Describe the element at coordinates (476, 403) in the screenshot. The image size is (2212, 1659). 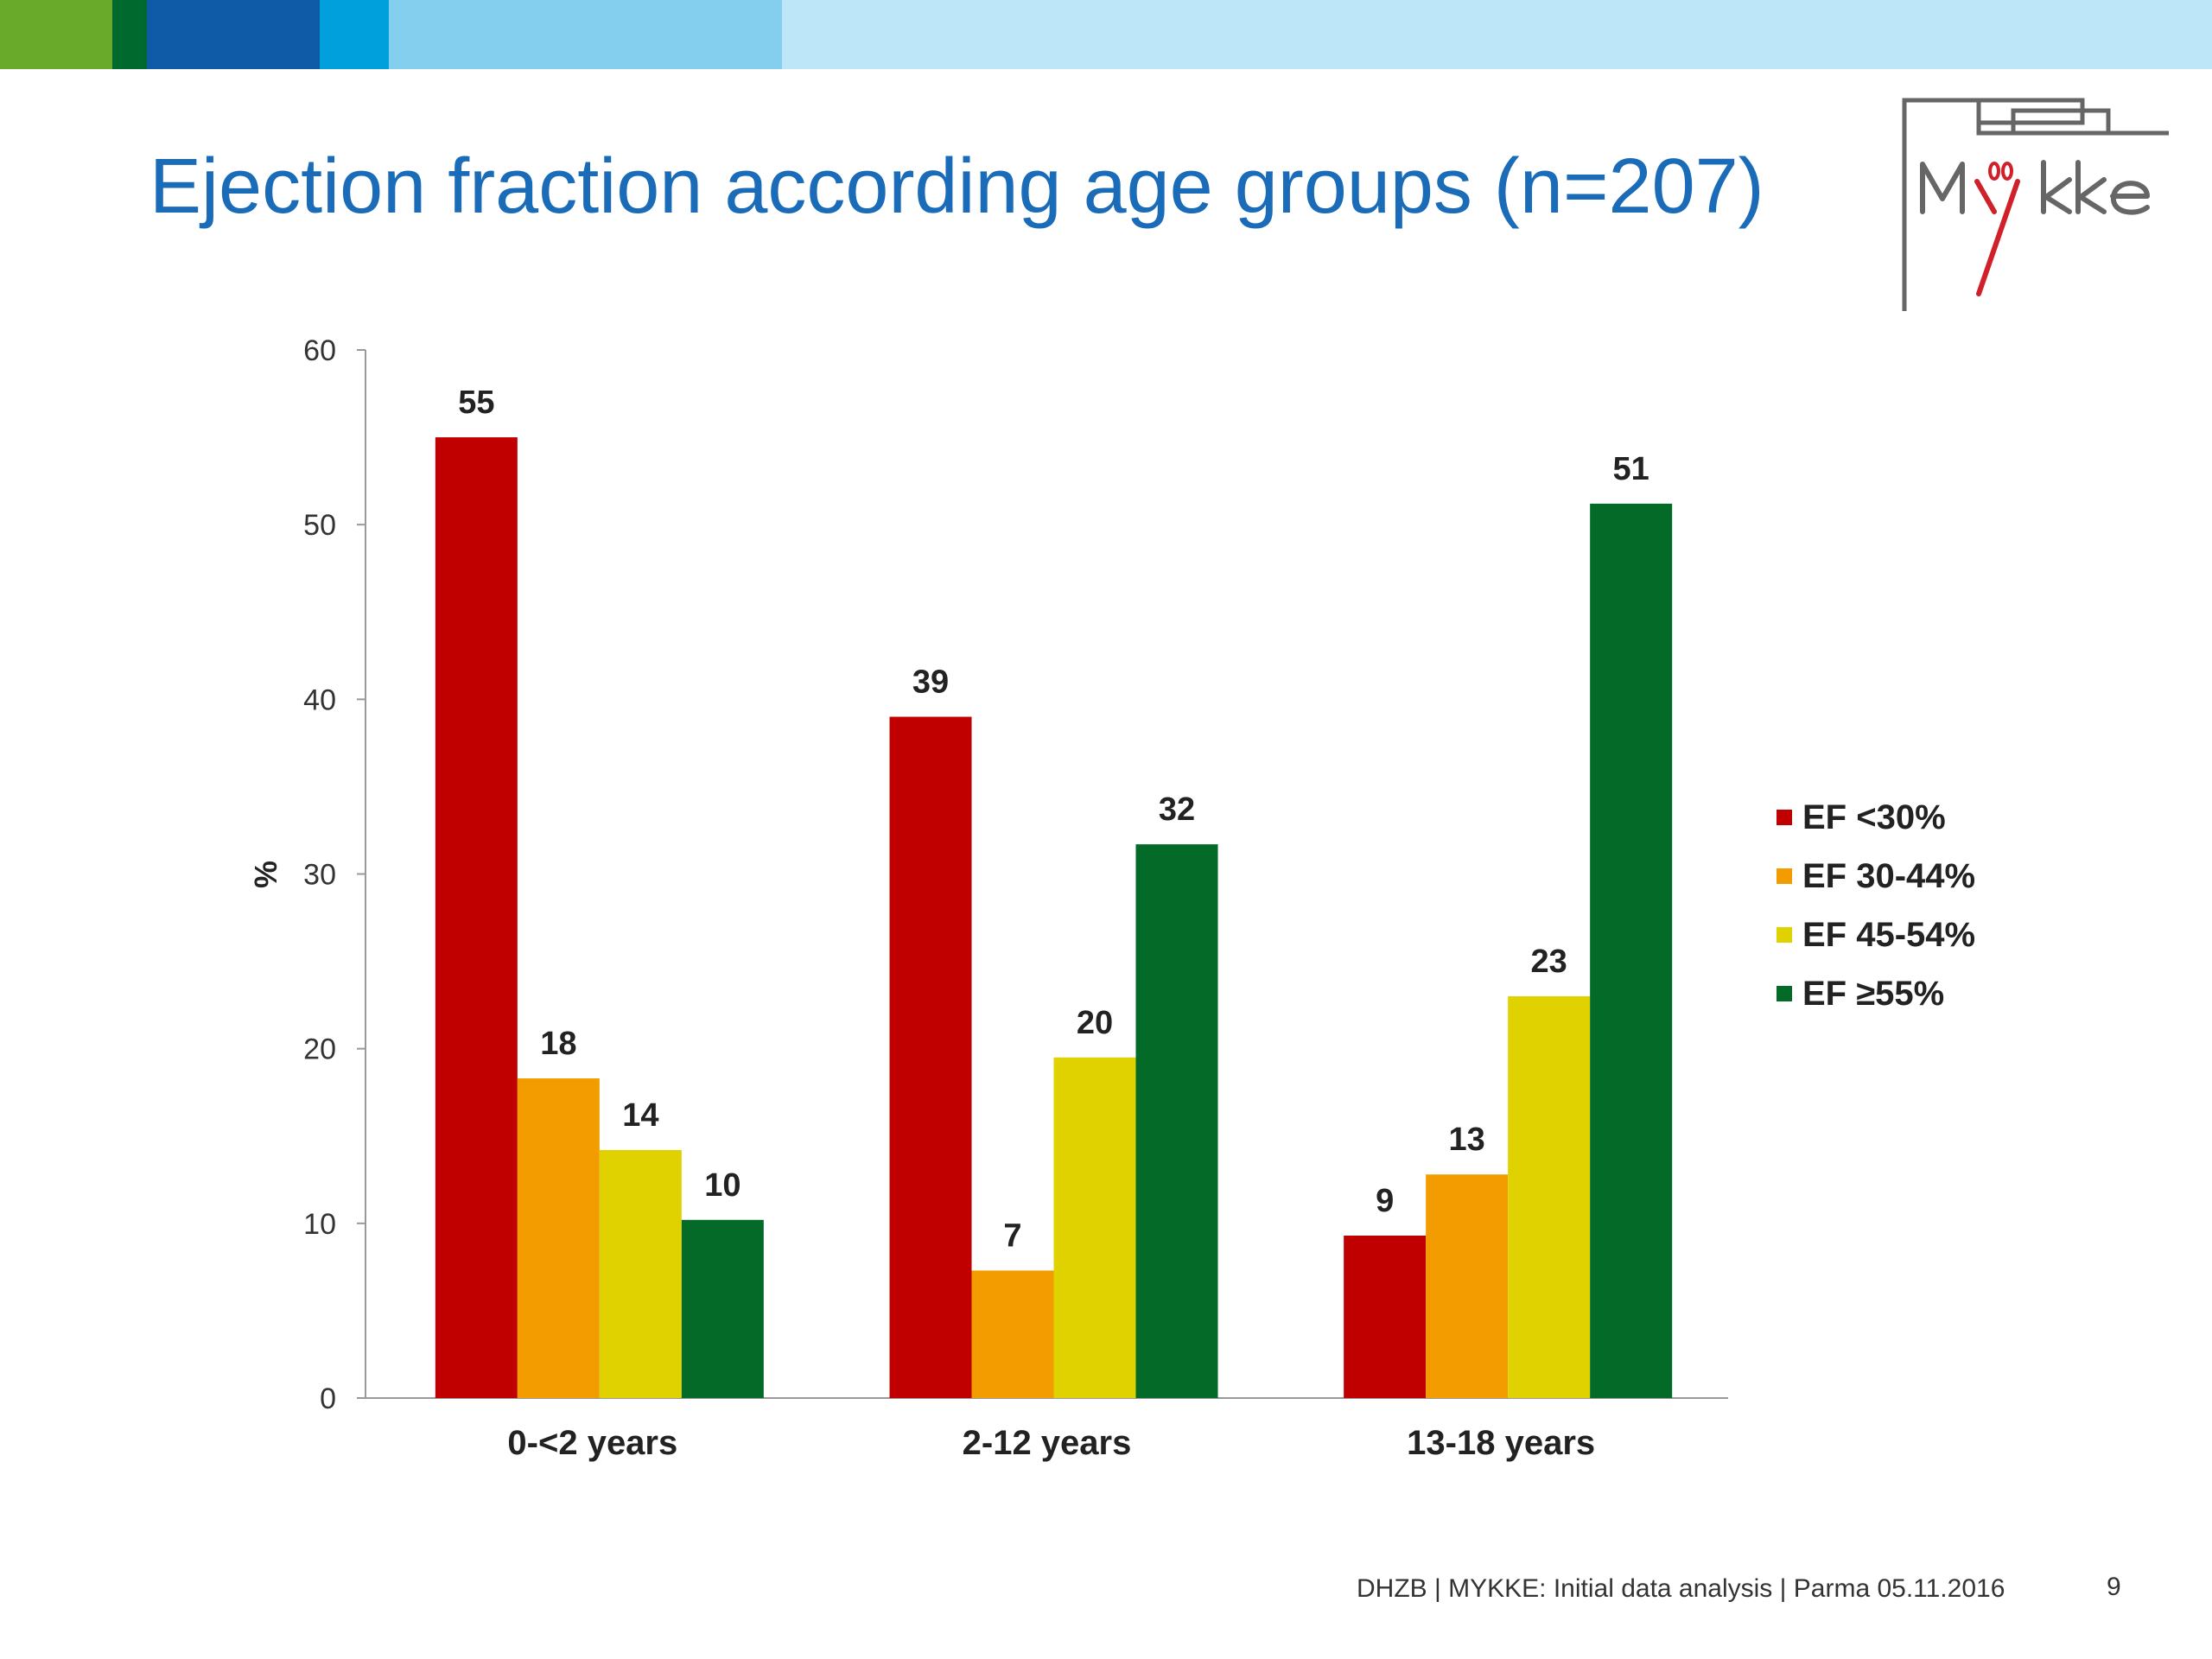
I see `bar-value-label: 55` at that location.